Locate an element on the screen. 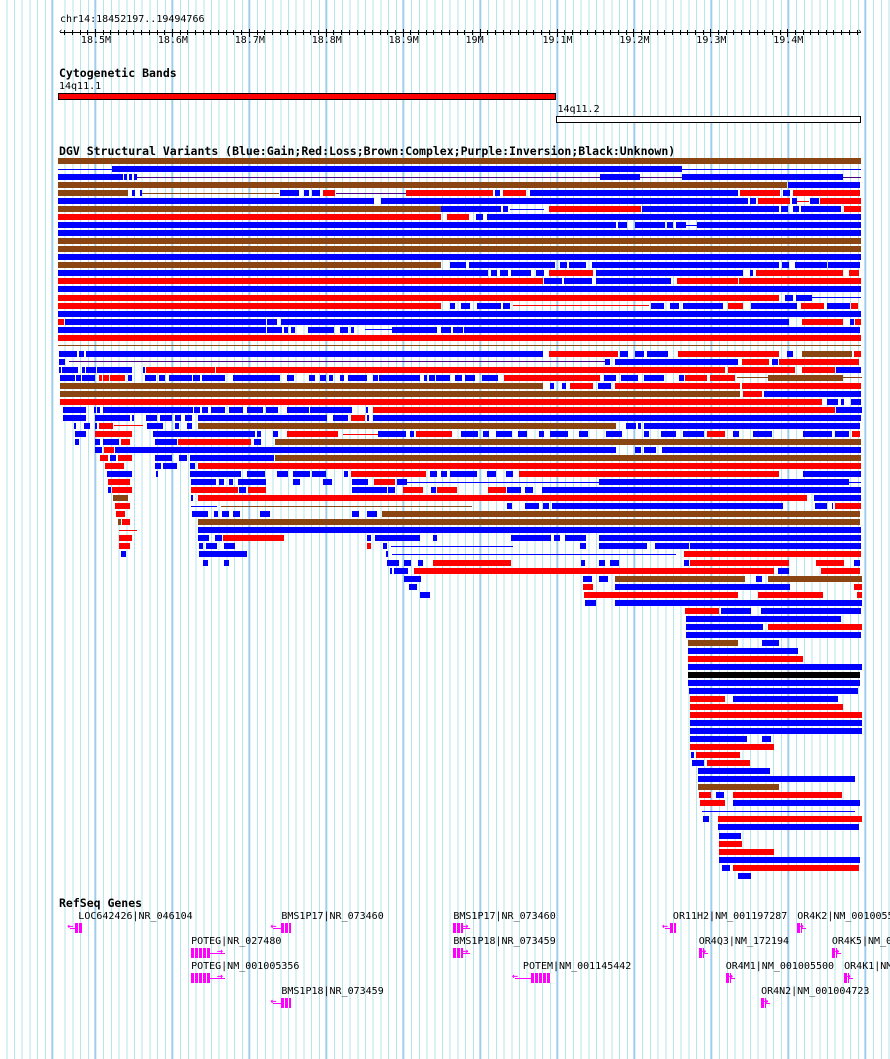  gene-label: OR4K5|NM_0 is located at coordinates (860, 941).